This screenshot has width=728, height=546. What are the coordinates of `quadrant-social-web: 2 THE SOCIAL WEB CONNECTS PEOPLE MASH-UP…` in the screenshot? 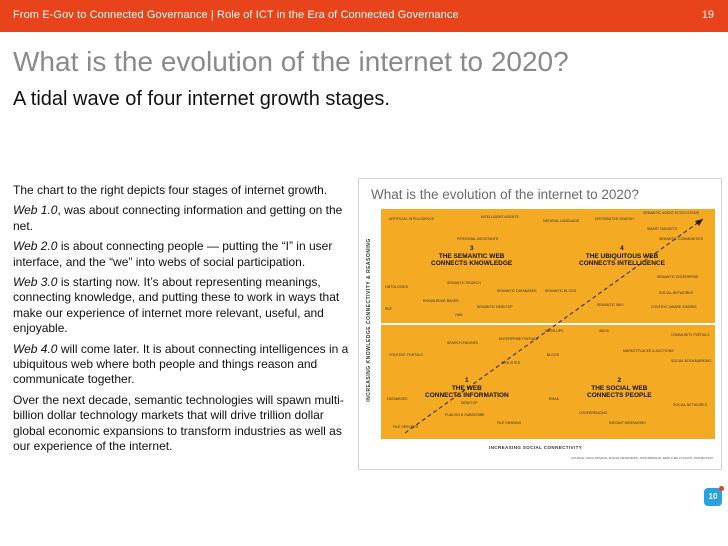 It's located at (627, 382).